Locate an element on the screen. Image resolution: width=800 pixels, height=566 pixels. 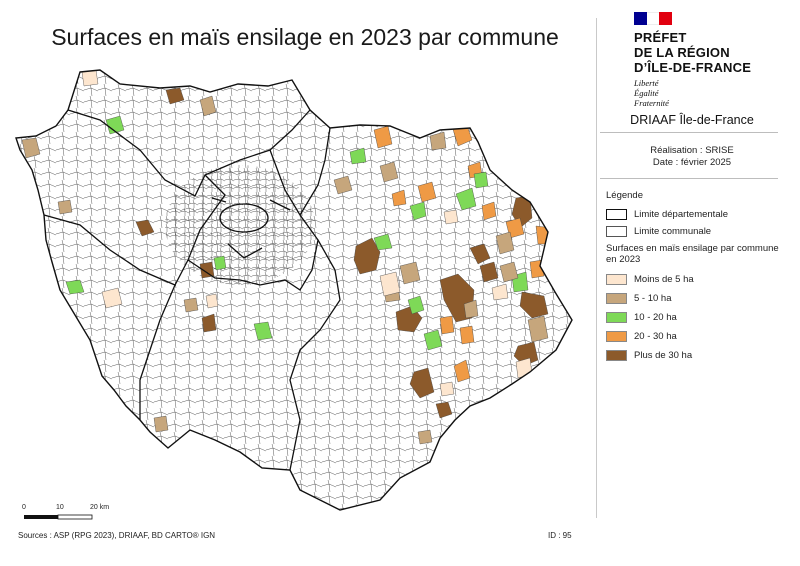
legend-dept-label: Limite départementale is located at coordinates (681, 214).